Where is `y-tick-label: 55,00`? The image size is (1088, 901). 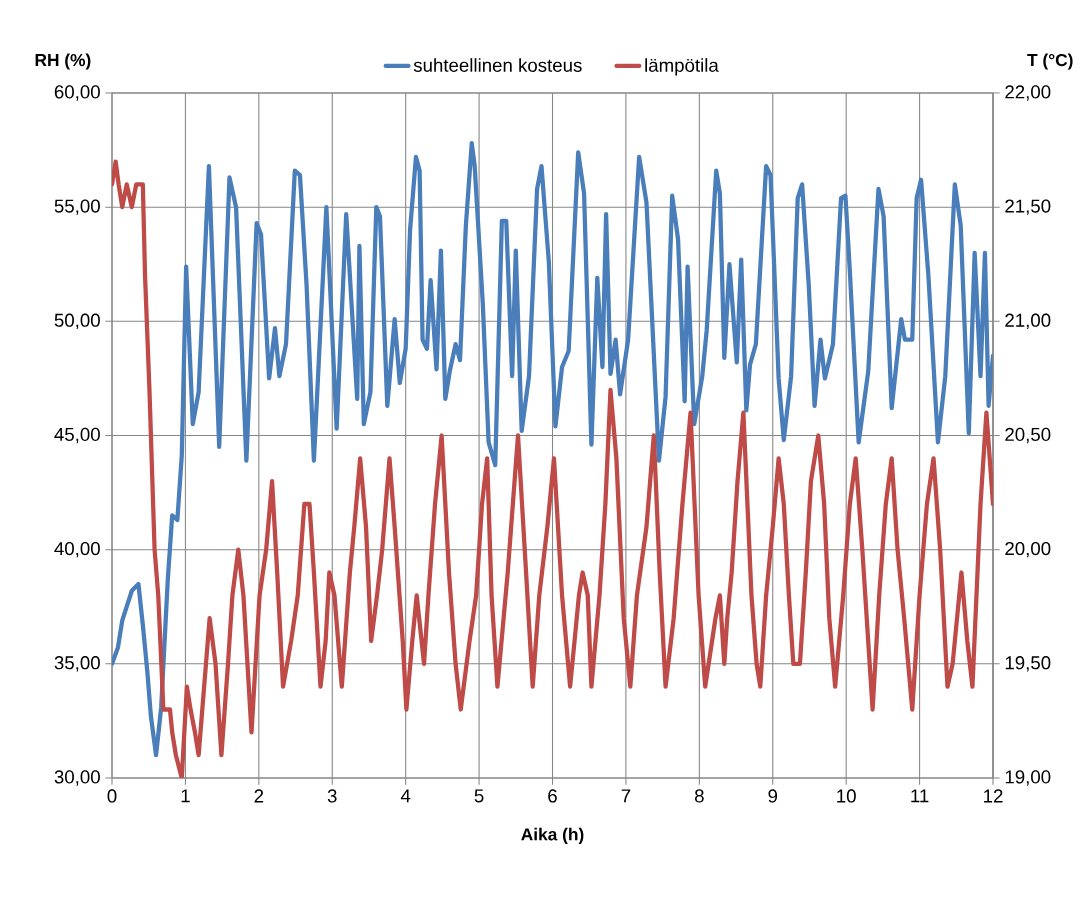
y-tick-label: 55,00 is located at coordinates (77, 207).